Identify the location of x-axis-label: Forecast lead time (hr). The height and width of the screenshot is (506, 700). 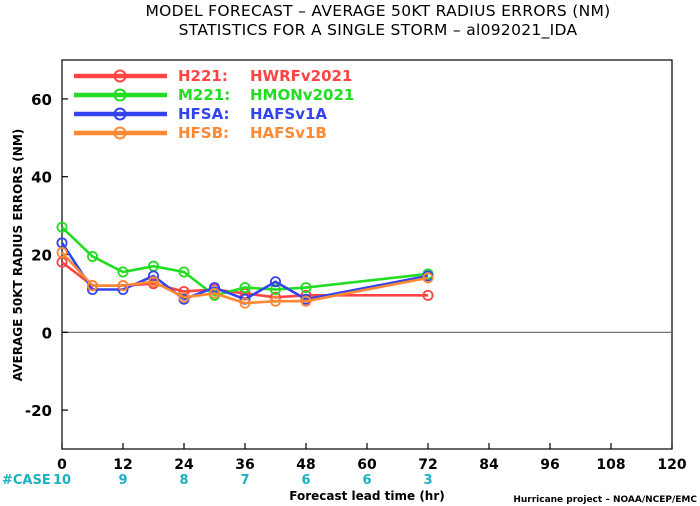
(367, 496).